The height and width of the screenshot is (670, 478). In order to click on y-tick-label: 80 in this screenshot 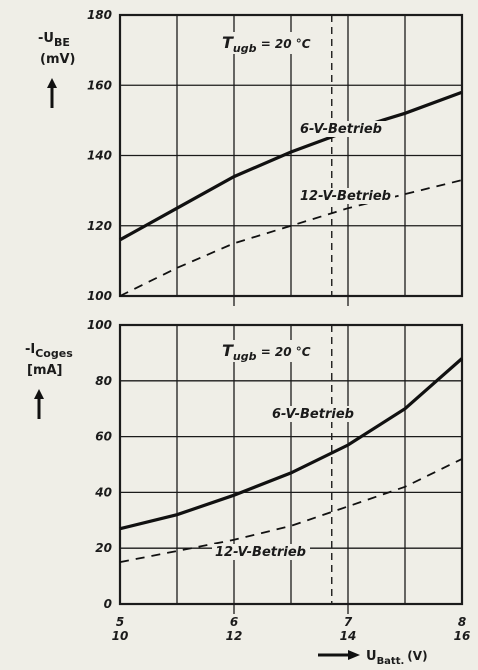, I will do `click(103, 381)`.